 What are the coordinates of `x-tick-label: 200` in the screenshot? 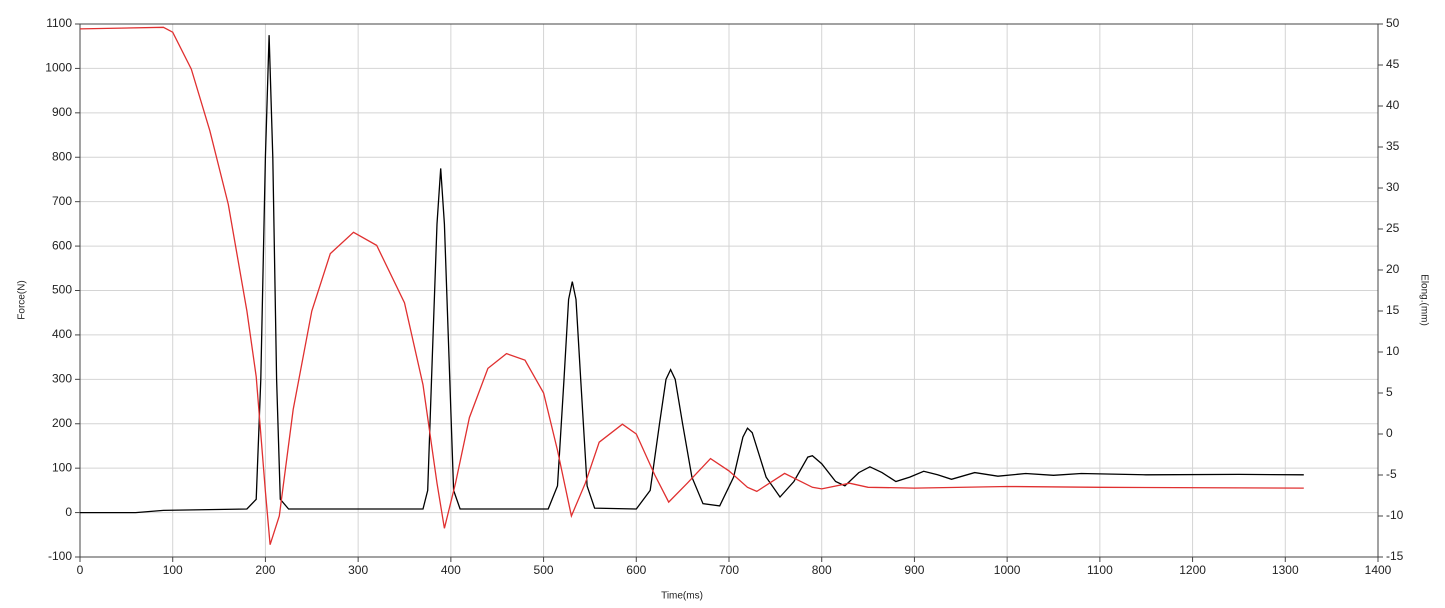 It's located at (265, 570).